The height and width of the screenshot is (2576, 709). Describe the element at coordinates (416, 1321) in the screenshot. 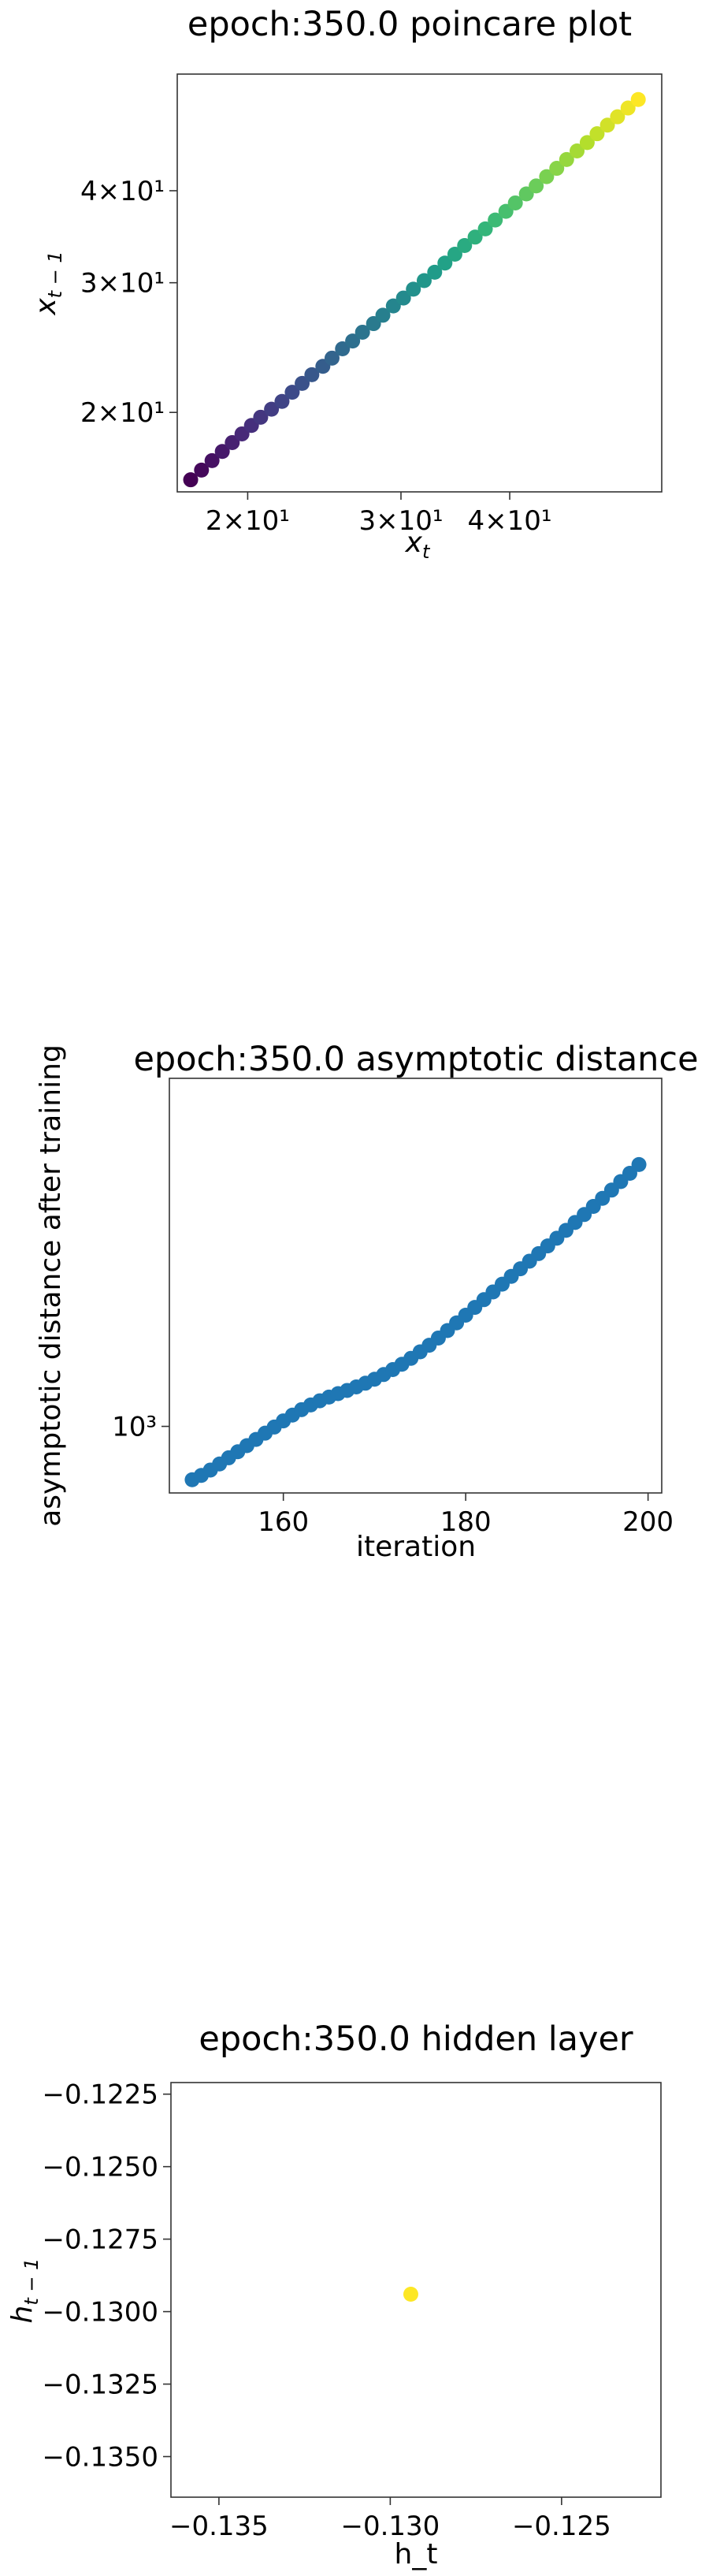

I see `asymptotic-points` at that location.